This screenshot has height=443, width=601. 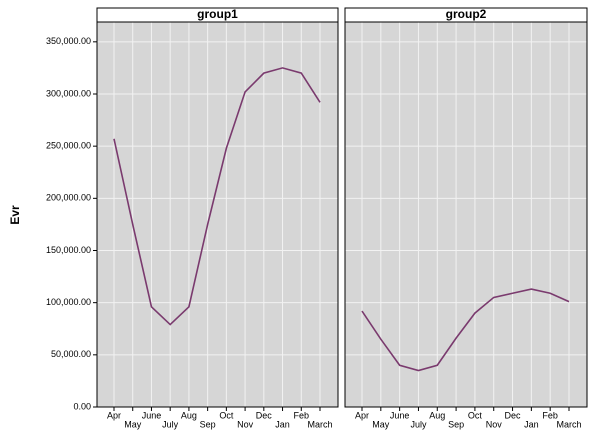 I want to click on y-tick-label: 150,000.00, so click(x=68, y=250).